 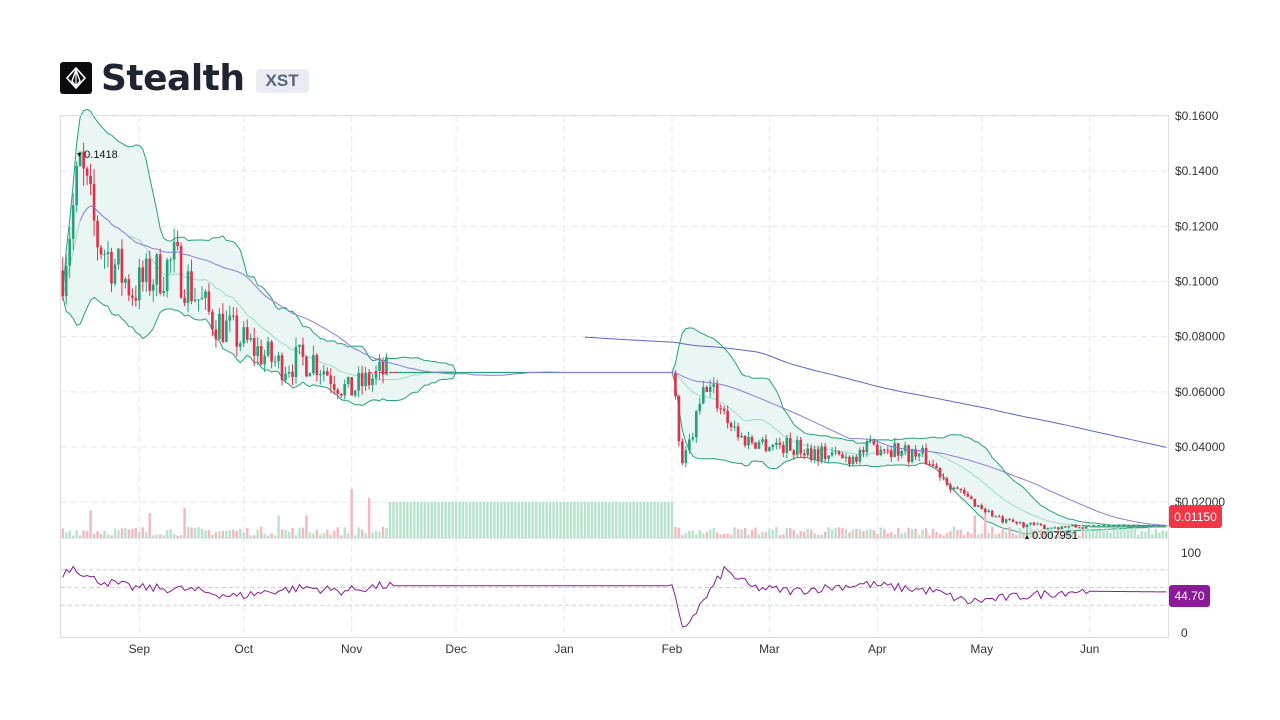 I want to click on stealth-logo-icon, so click(x=76, y=78).